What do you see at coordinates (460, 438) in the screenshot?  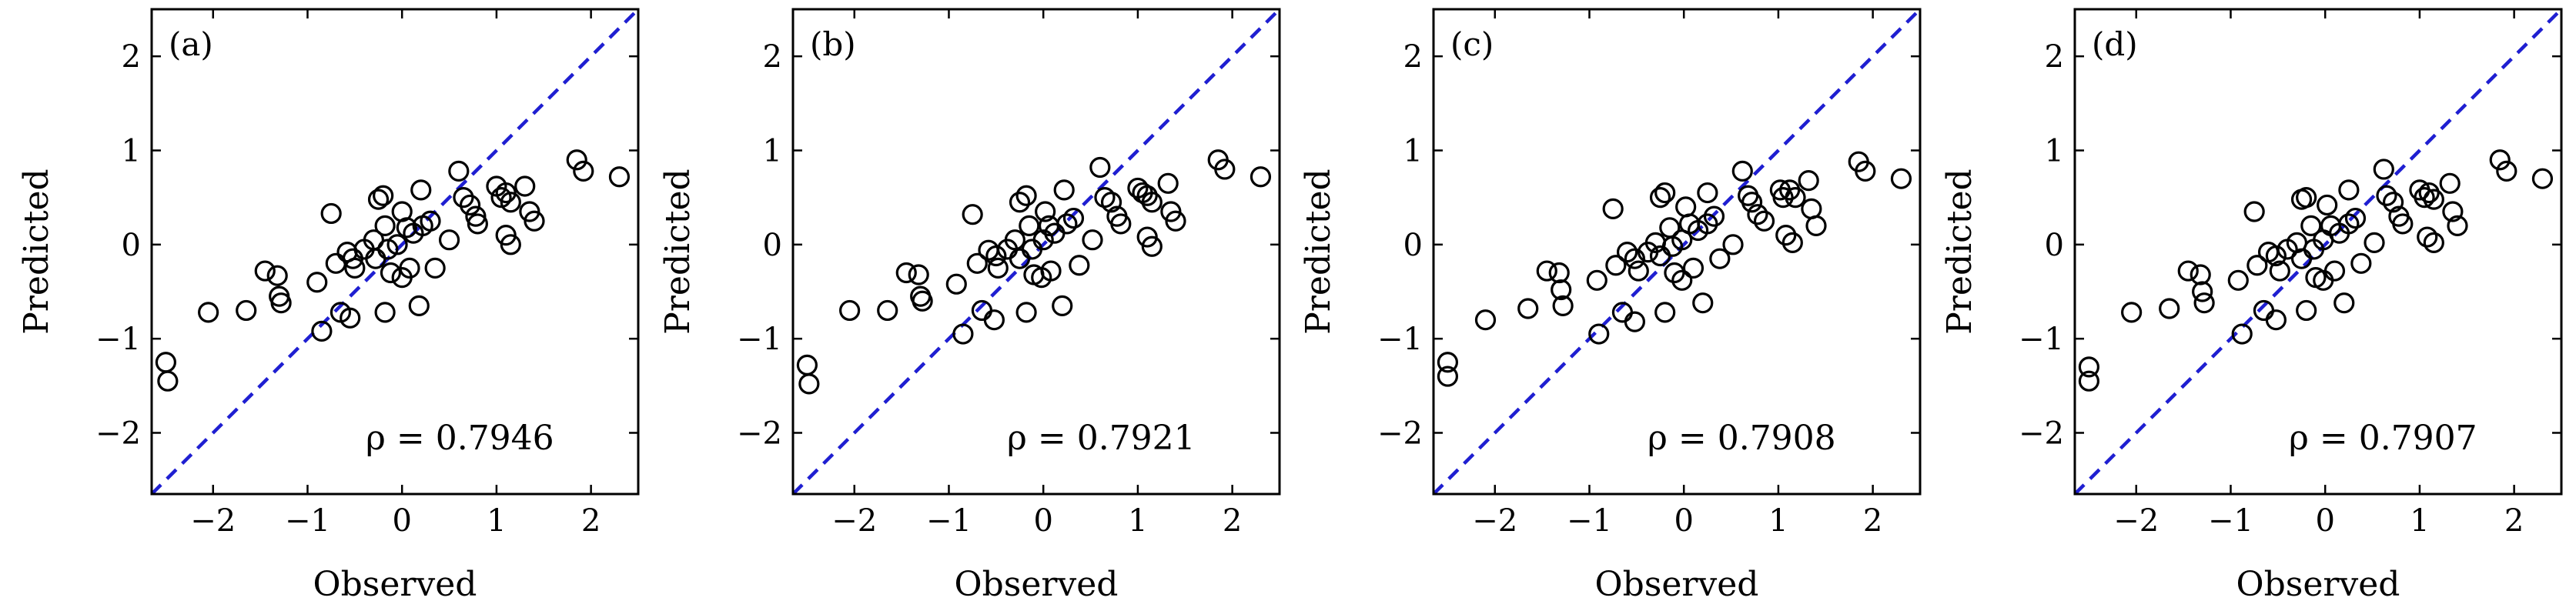 I see `correlation-annotation: ρ = 0.7946` at bounding box center [460, 438].